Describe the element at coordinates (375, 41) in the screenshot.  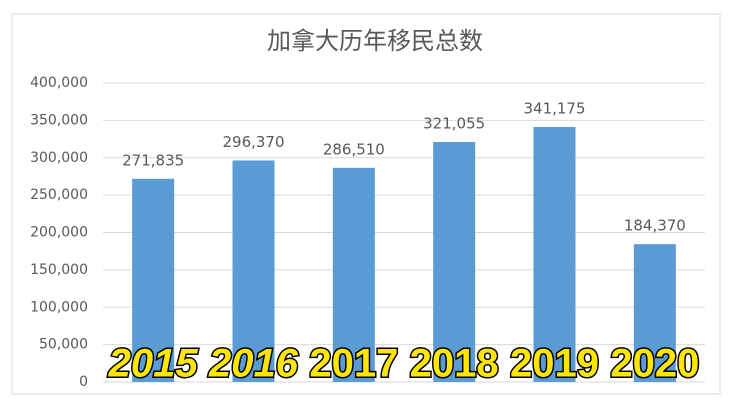
I see `chart-title: 加拿大历年移民总数` at that location.